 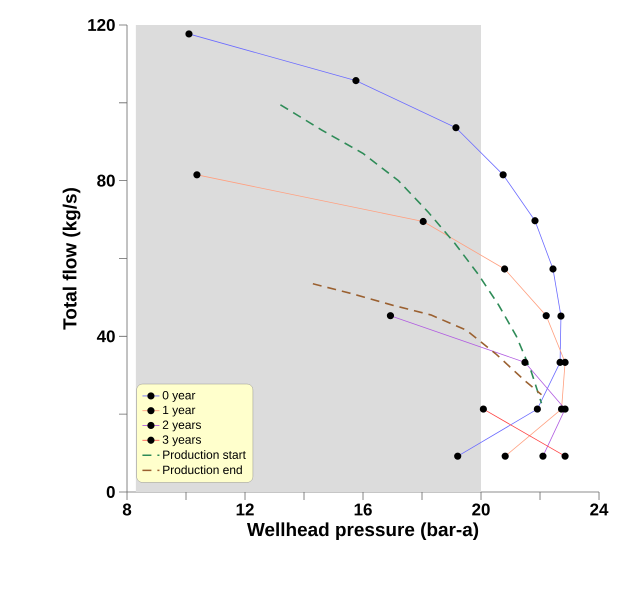 What do you see at coordinates (181, 426) in the screenshot?
I see `legend-label: 2 years` at bounding box center [181, 426].